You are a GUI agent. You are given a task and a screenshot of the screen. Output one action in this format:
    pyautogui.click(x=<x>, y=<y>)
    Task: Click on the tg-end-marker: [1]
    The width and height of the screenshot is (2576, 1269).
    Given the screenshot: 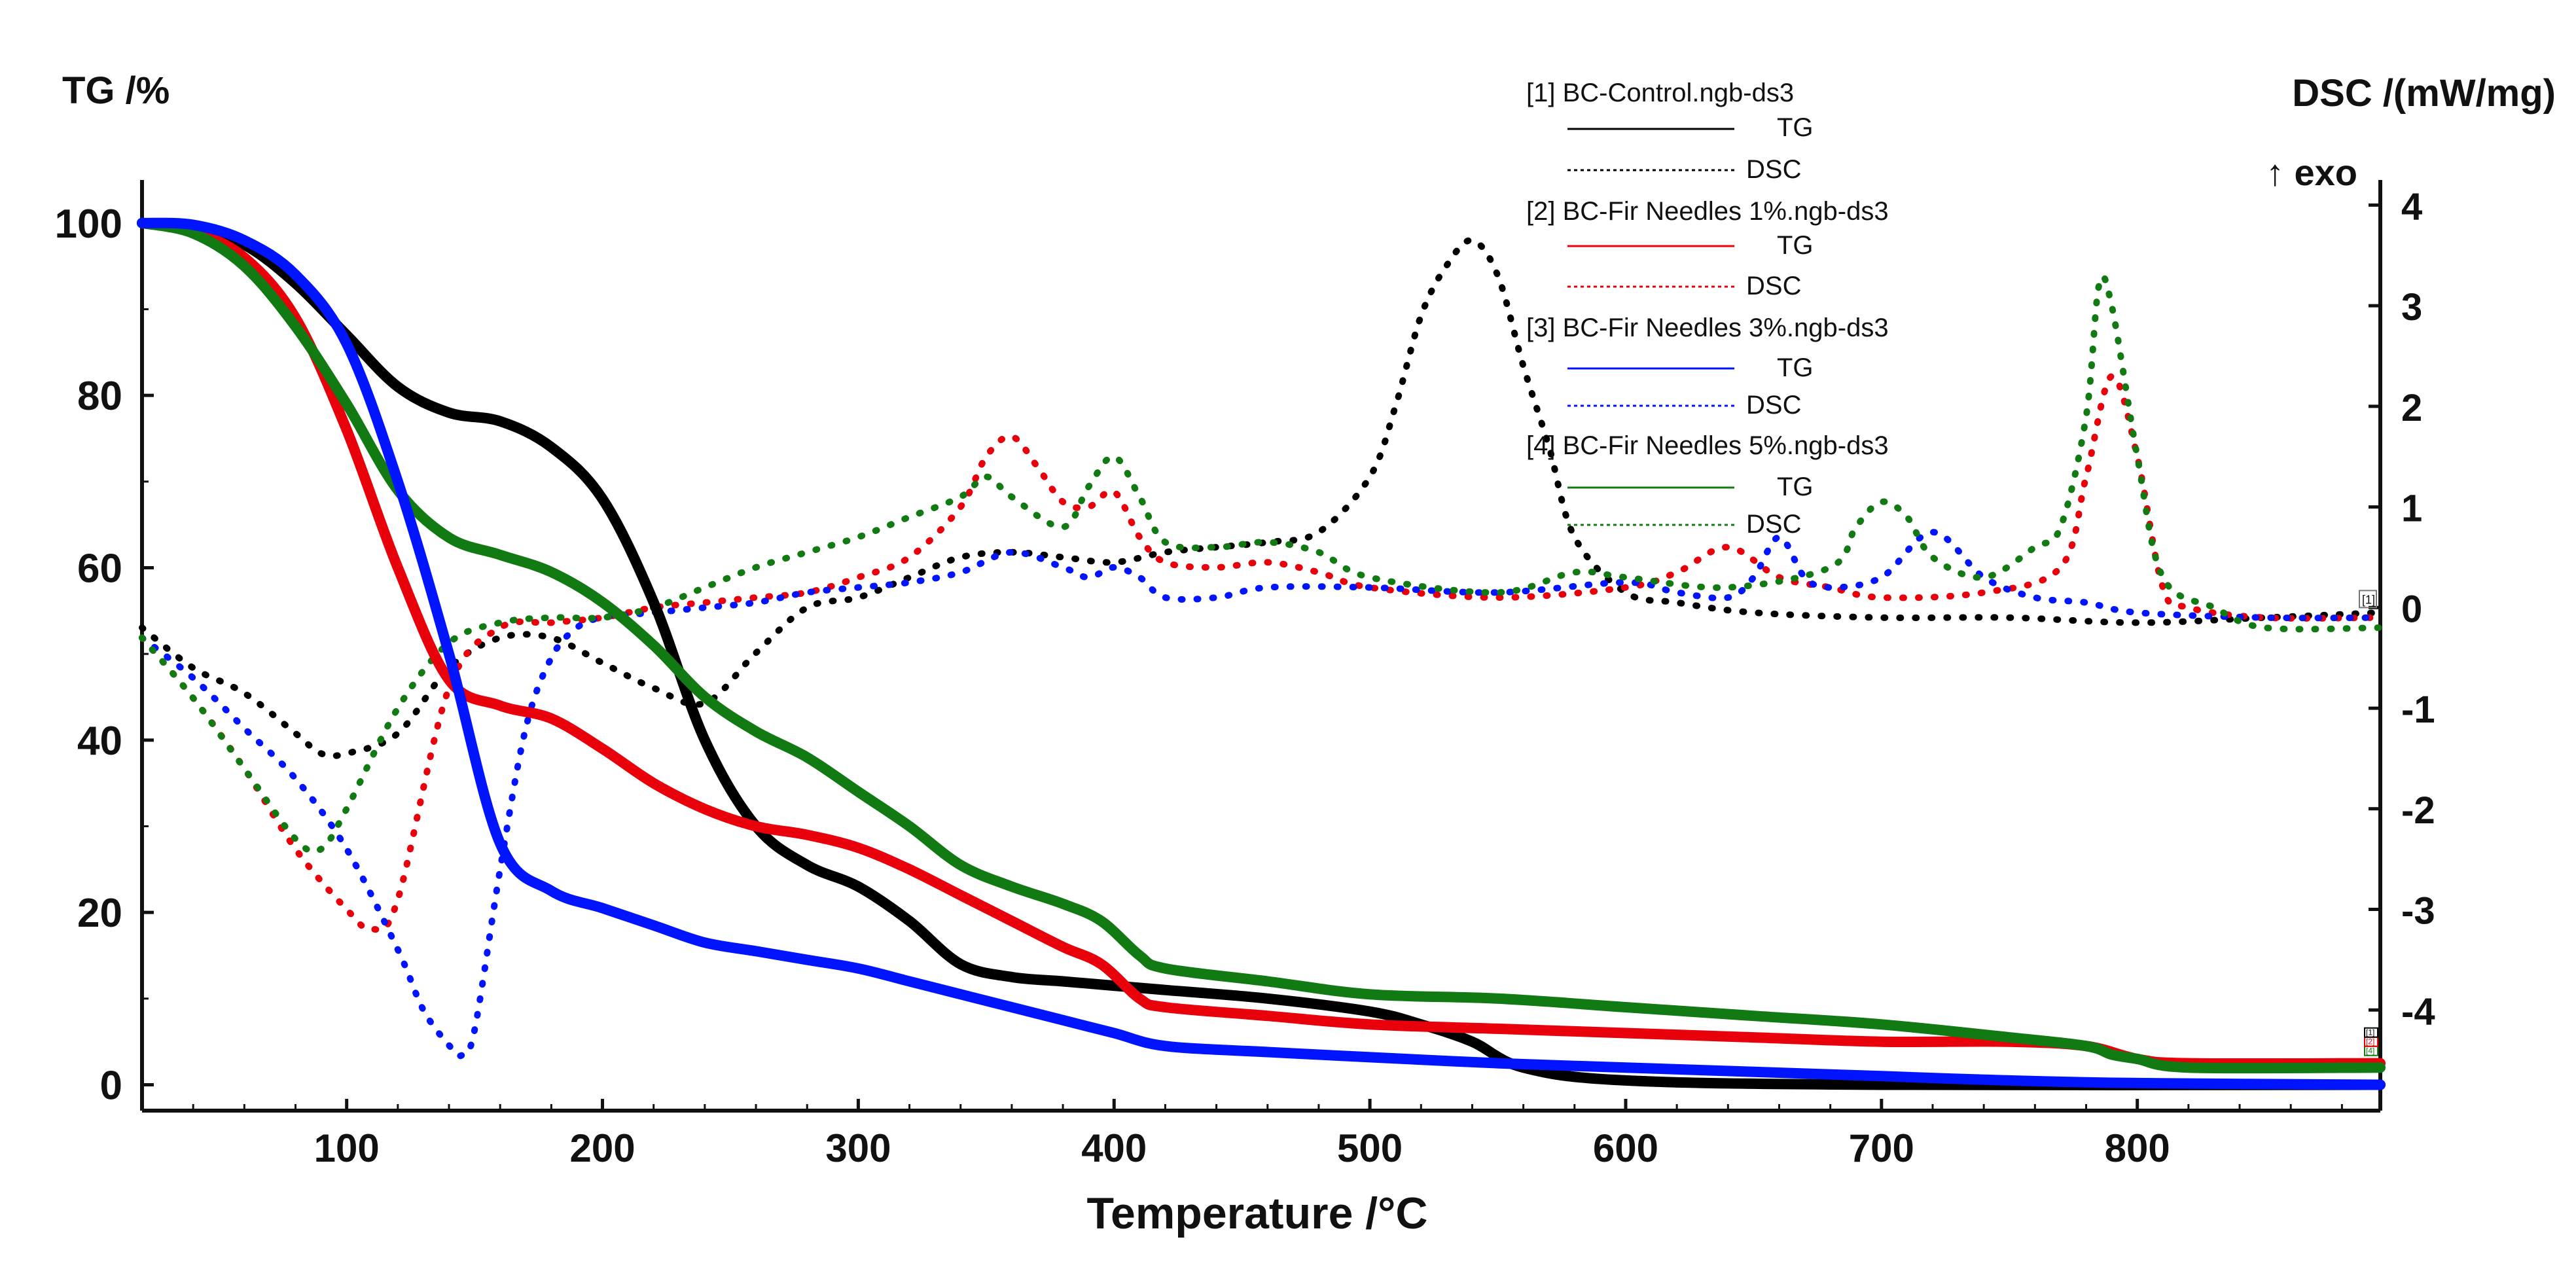 What is the action you would take?
    pyautogui.click(x=2370, y=1033)
    